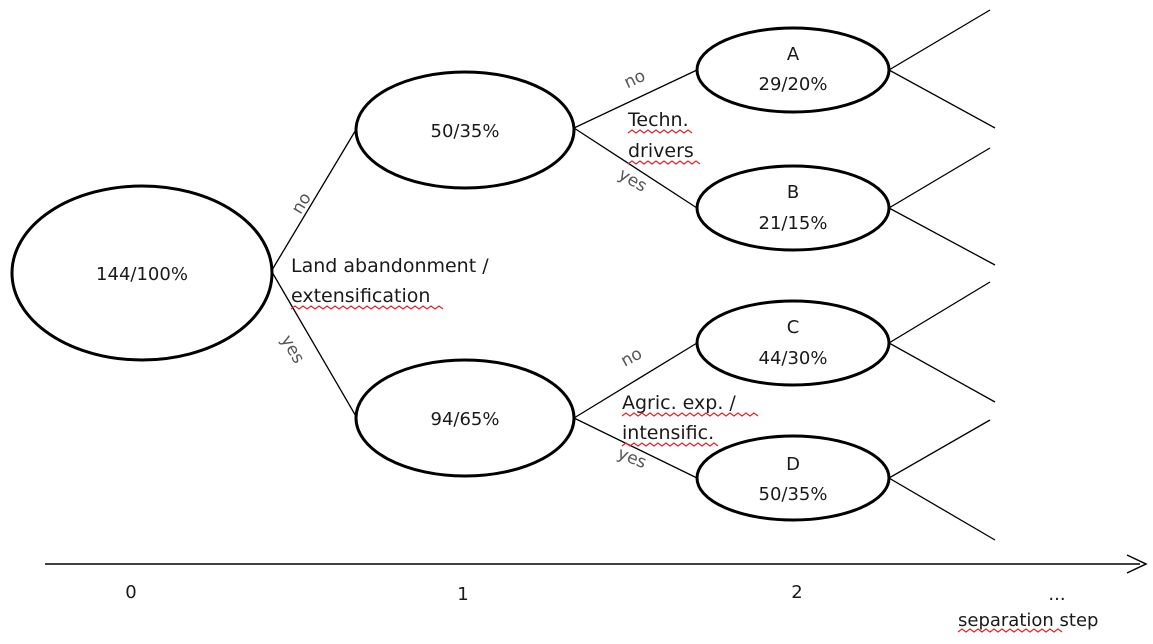 The image size is (1153, 644). I want to click on axis-label: separation step, so click(1028, 620).